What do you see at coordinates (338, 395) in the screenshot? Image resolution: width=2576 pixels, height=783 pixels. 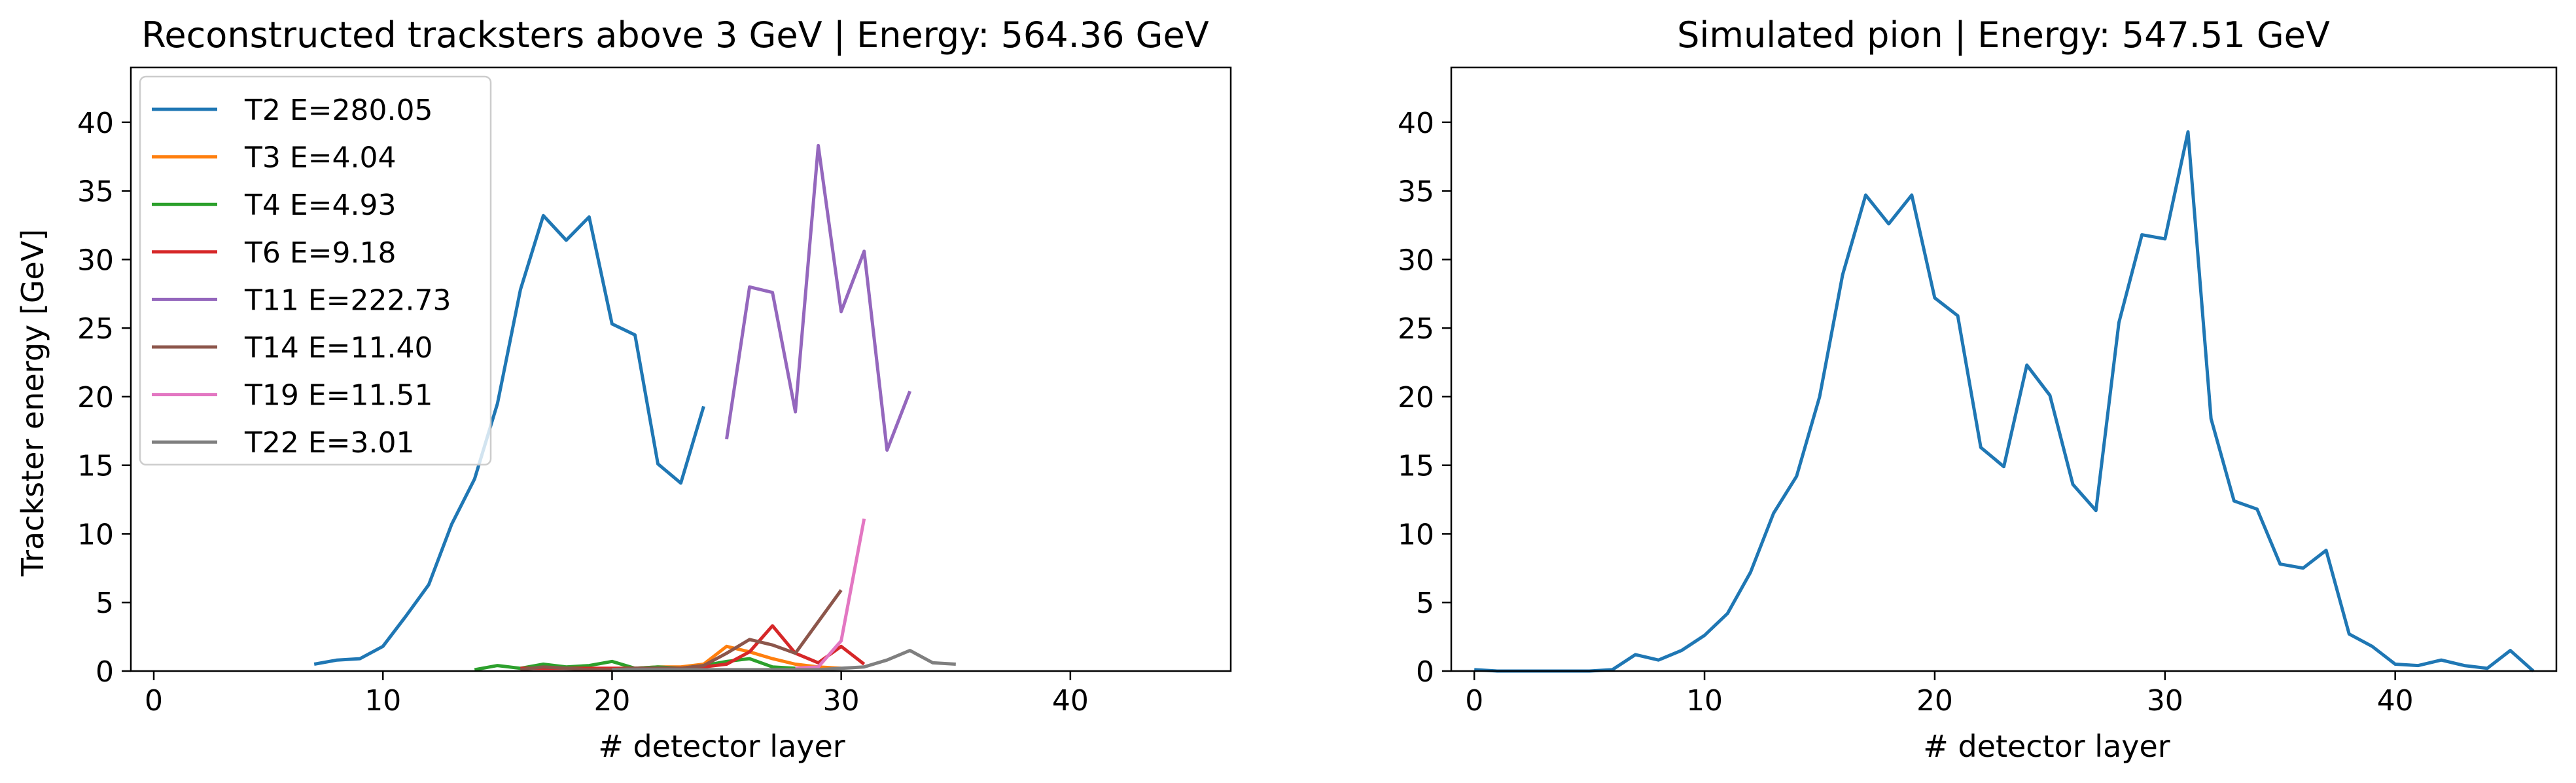 I see `legend-label-t19: T19 E=11.51` at bounding box center [338, 395].